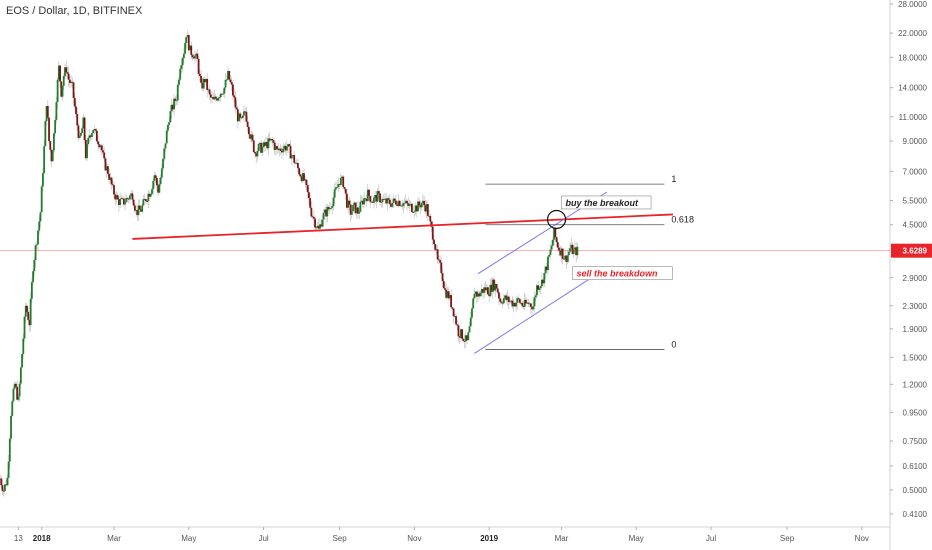 Image resolution: width=932 pixels, height=550 pixels. I want to click on breakout-circle, so click(556, 219).